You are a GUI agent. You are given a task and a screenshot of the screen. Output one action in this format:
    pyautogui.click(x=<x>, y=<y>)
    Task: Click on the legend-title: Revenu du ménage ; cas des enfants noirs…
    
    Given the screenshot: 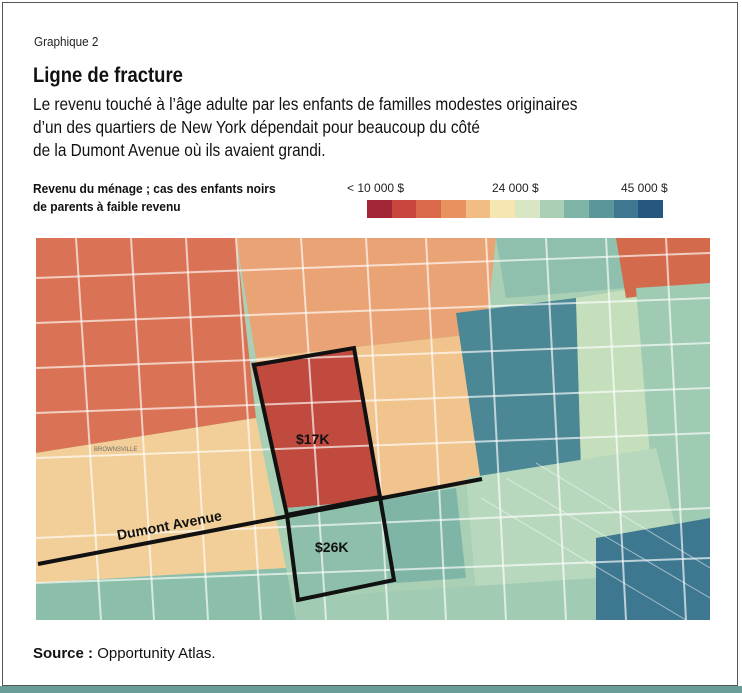 What is the action you would take?
    pyautogui.click(x=154, y=198)
    